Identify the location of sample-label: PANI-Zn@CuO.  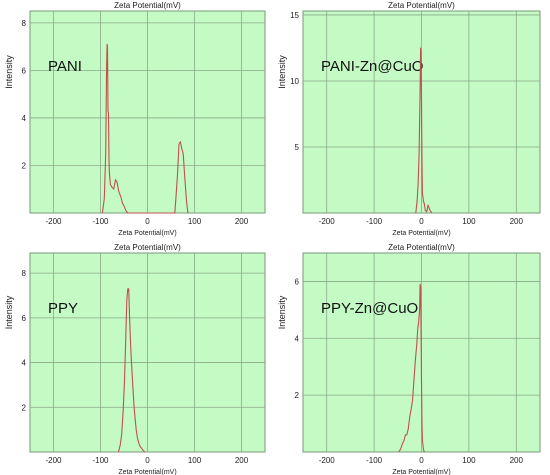
(372, 66).